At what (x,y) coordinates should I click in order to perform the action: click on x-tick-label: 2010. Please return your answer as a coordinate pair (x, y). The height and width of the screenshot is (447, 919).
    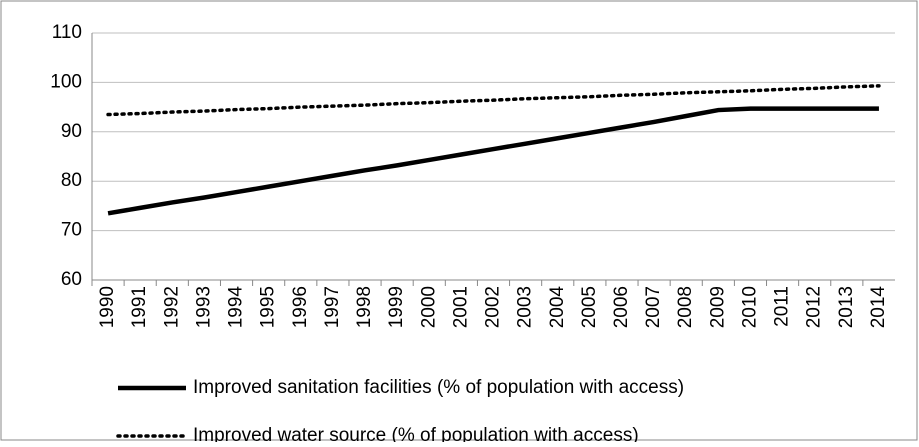
    Looking at the image, I should click on (749, 307).